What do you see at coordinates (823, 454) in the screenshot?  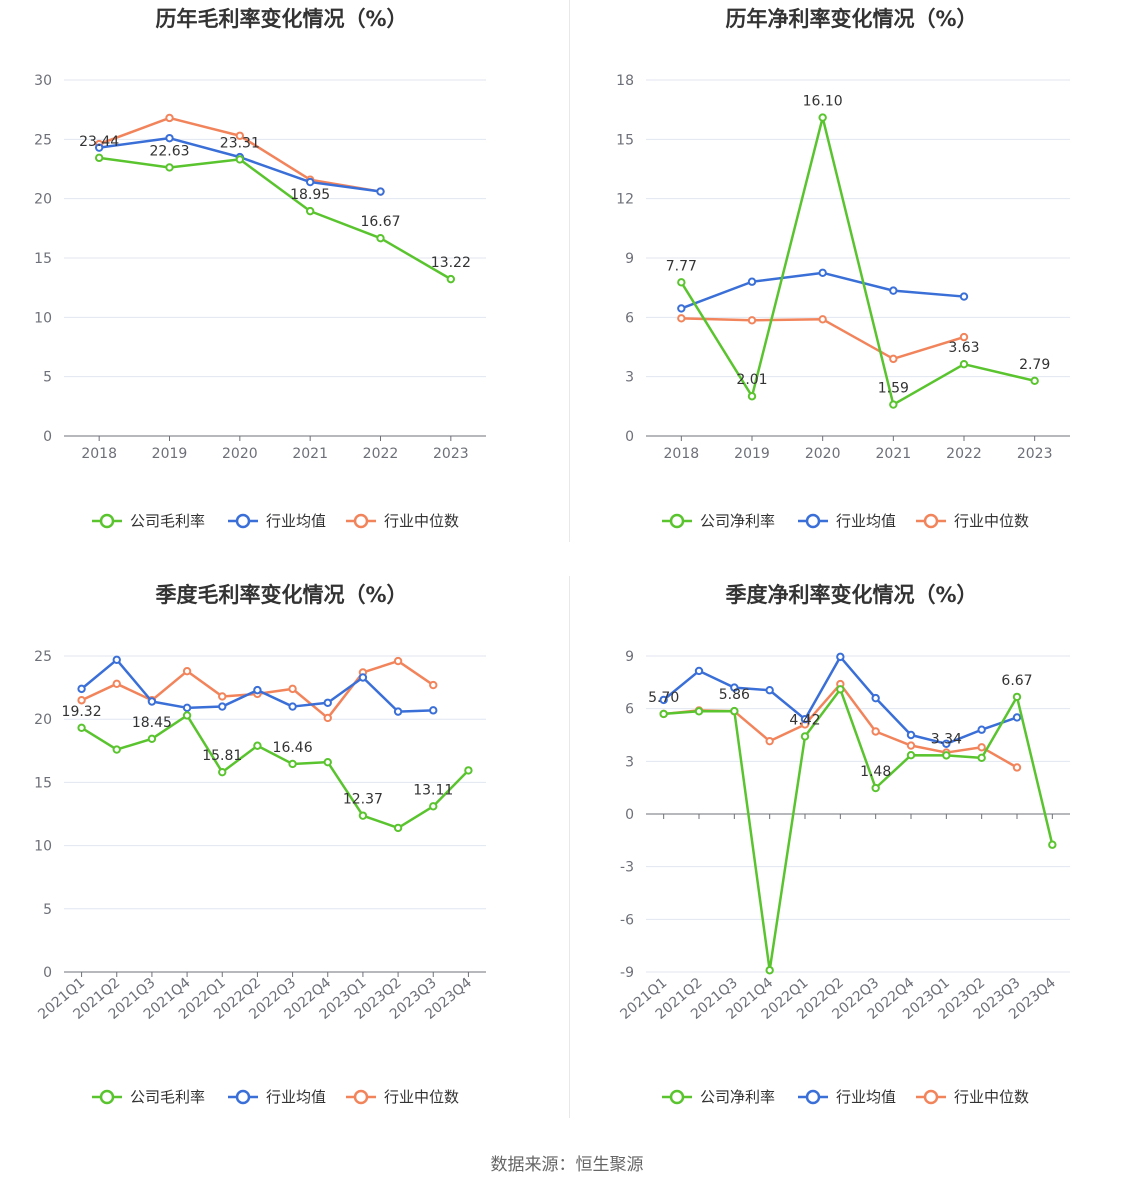 I see `x-tick-label: 2020` at bounding box center [823, 454].